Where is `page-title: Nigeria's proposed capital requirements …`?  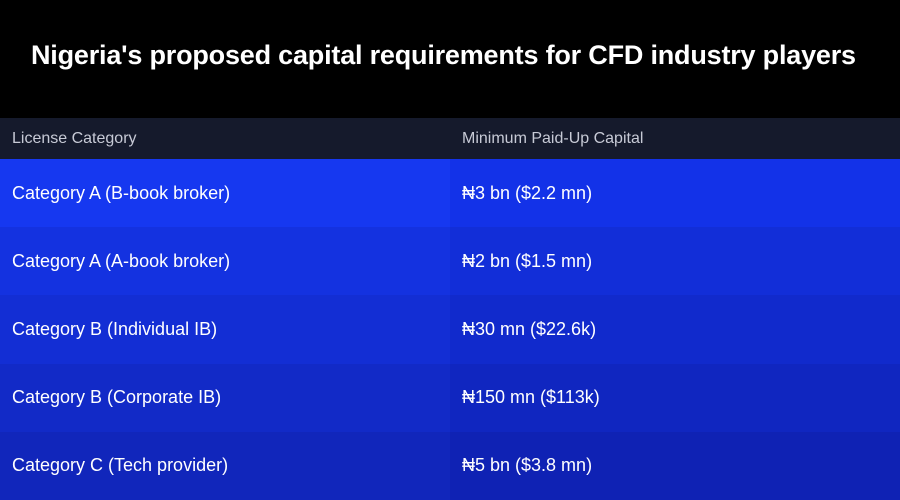 page-title: Nigeria's proposed capital requirements … is located at coordinates (443, 55).